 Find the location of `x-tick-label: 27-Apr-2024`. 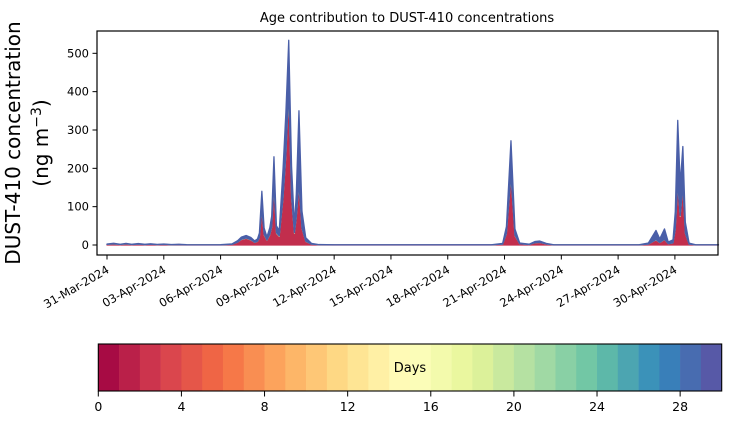

x-tick-label: 27-Apr-2024 is located at coordinates (588, 286).